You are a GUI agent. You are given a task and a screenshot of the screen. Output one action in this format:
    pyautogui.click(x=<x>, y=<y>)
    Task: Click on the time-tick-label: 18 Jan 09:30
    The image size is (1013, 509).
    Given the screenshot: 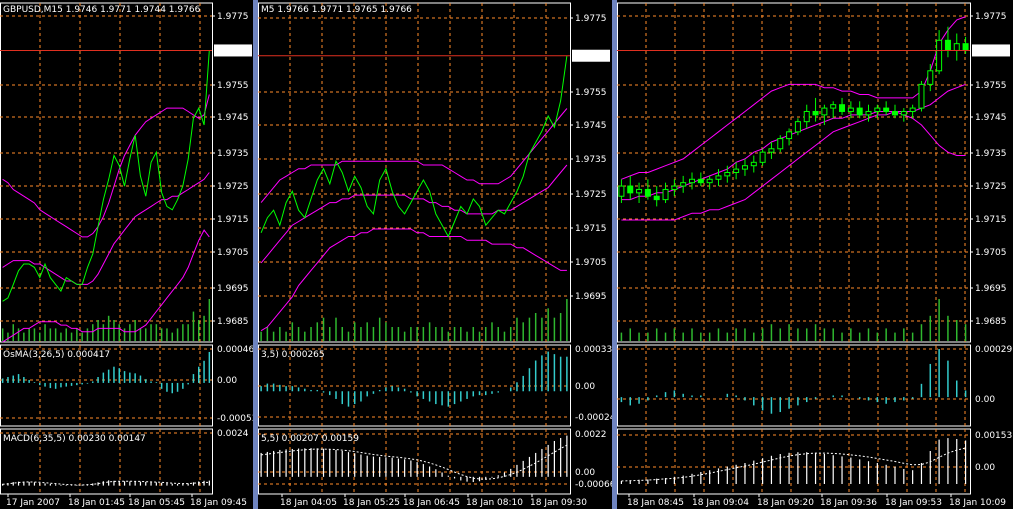 What is the action you would take?
    pyautogui.click(x=558, y=503)
    